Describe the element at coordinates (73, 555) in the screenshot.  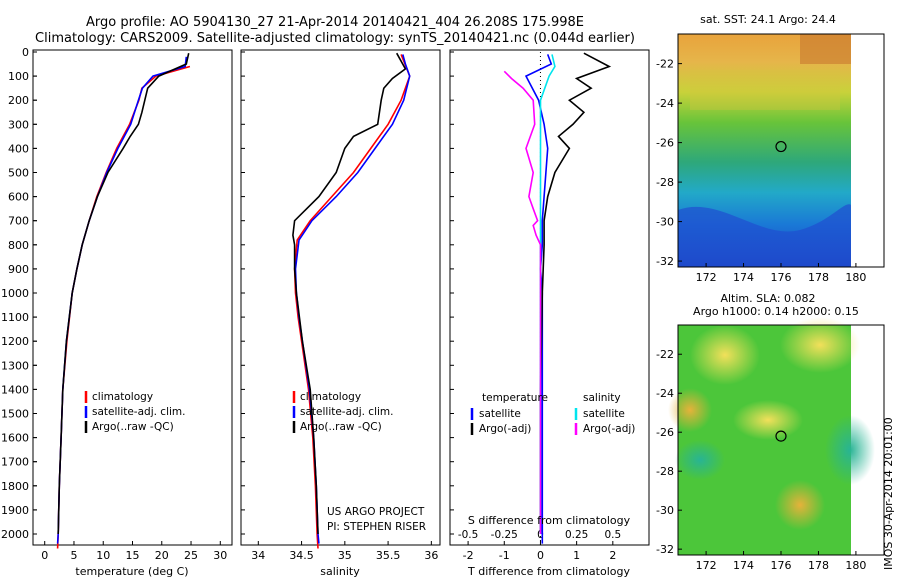
I see `x-tick-label: 5` at that location.